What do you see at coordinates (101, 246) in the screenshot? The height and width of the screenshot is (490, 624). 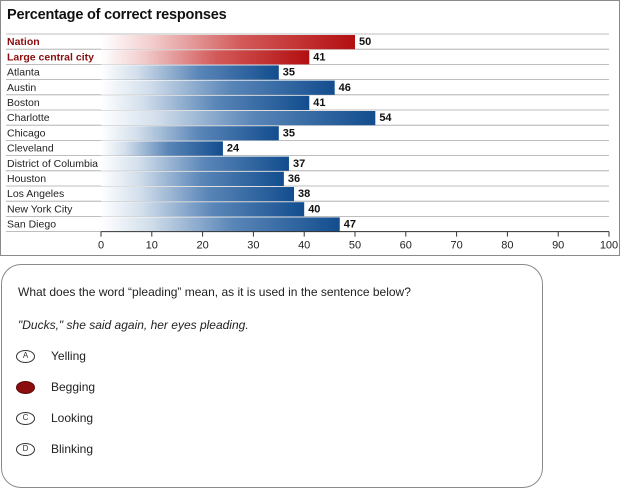 I see `x-tick-label: 0` at bounding box center [101, 246].